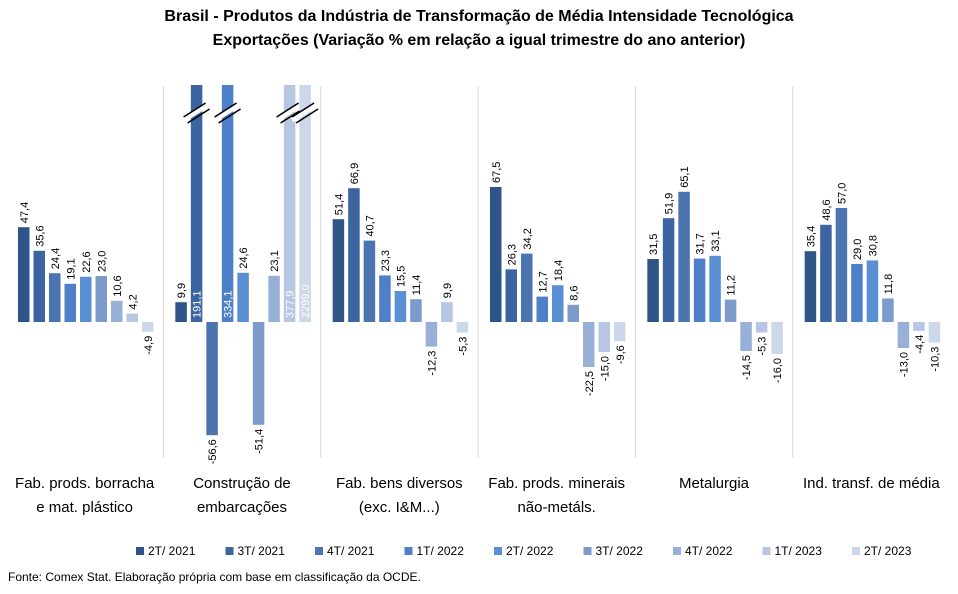  I want to click on legend-label: 3T/ 2022, so click(620, 551).